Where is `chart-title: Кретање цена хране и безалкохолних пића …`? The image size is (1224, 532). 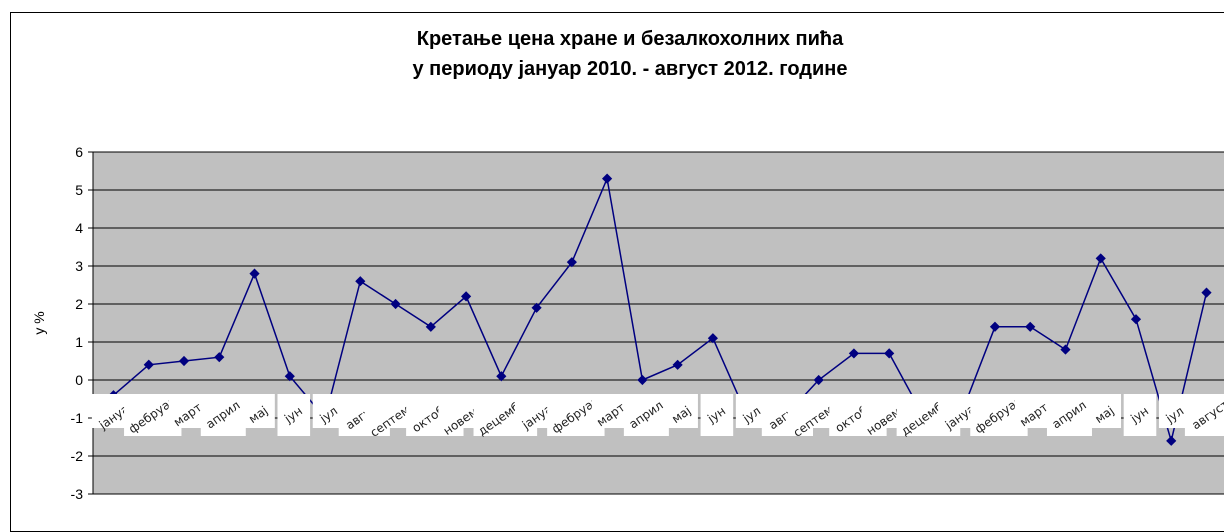
chart-title: Кретање цена хране и безалкохолних пића … is located at coordinates (612, 54).